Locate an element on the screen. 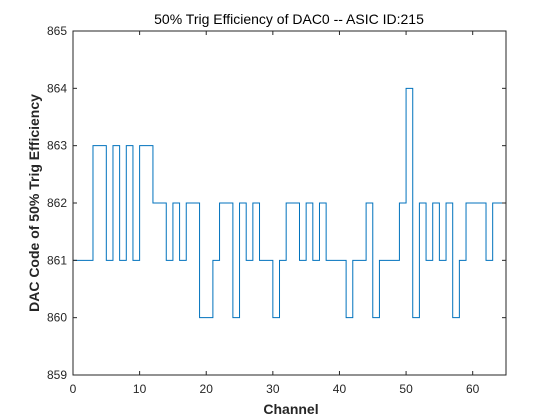 Image resolution: width=560 pixels, height=420 pixels. y-tick-label: 864 is located at coordinates (57, 88).